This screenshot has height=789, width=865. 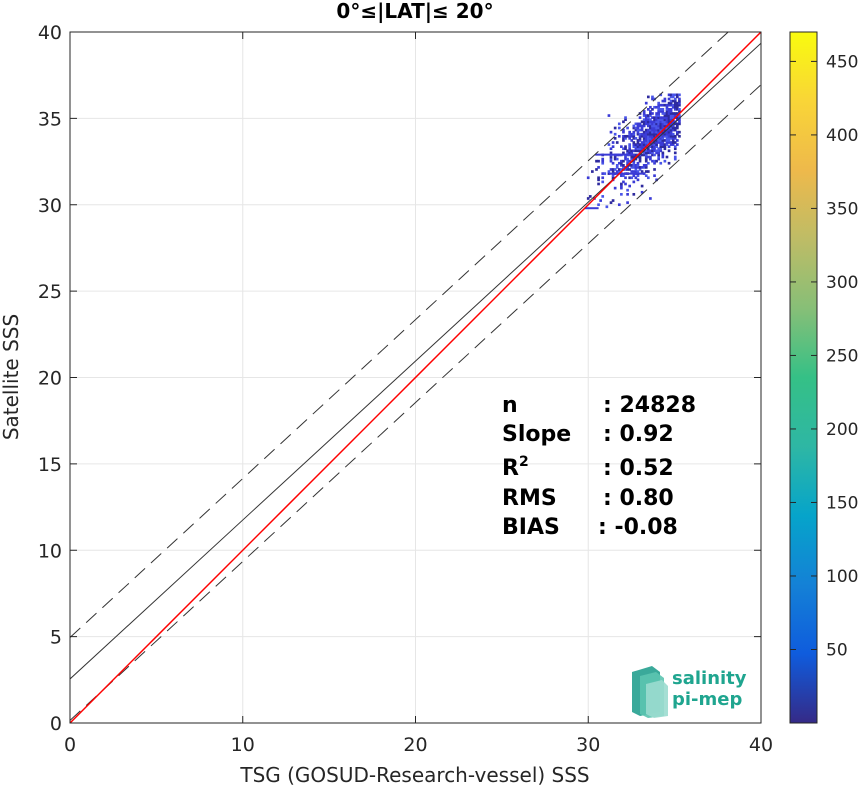 I want to click on y-tick-label: 40, so click(x=50, y=33).